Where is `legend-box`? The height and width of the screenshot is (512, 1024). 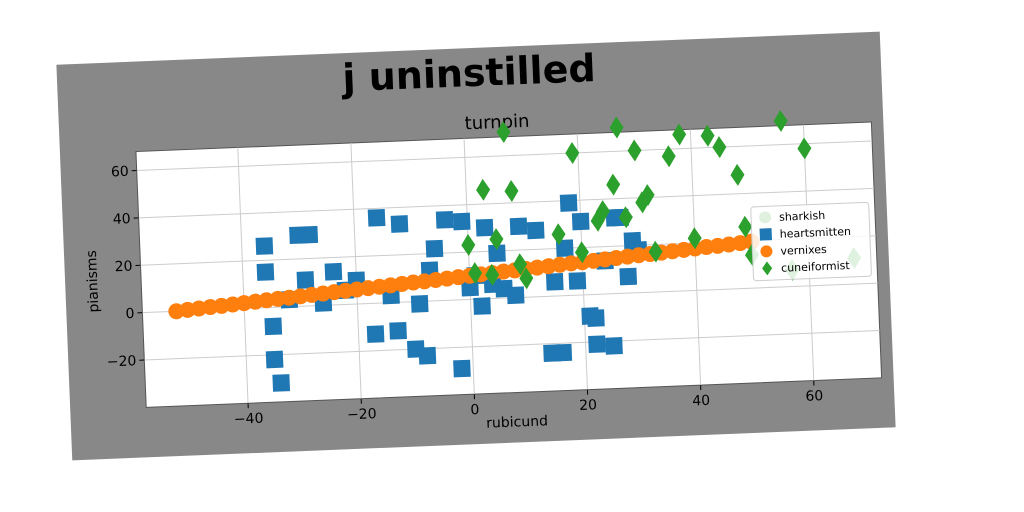 legend-box is located at coordinates (811, 241).